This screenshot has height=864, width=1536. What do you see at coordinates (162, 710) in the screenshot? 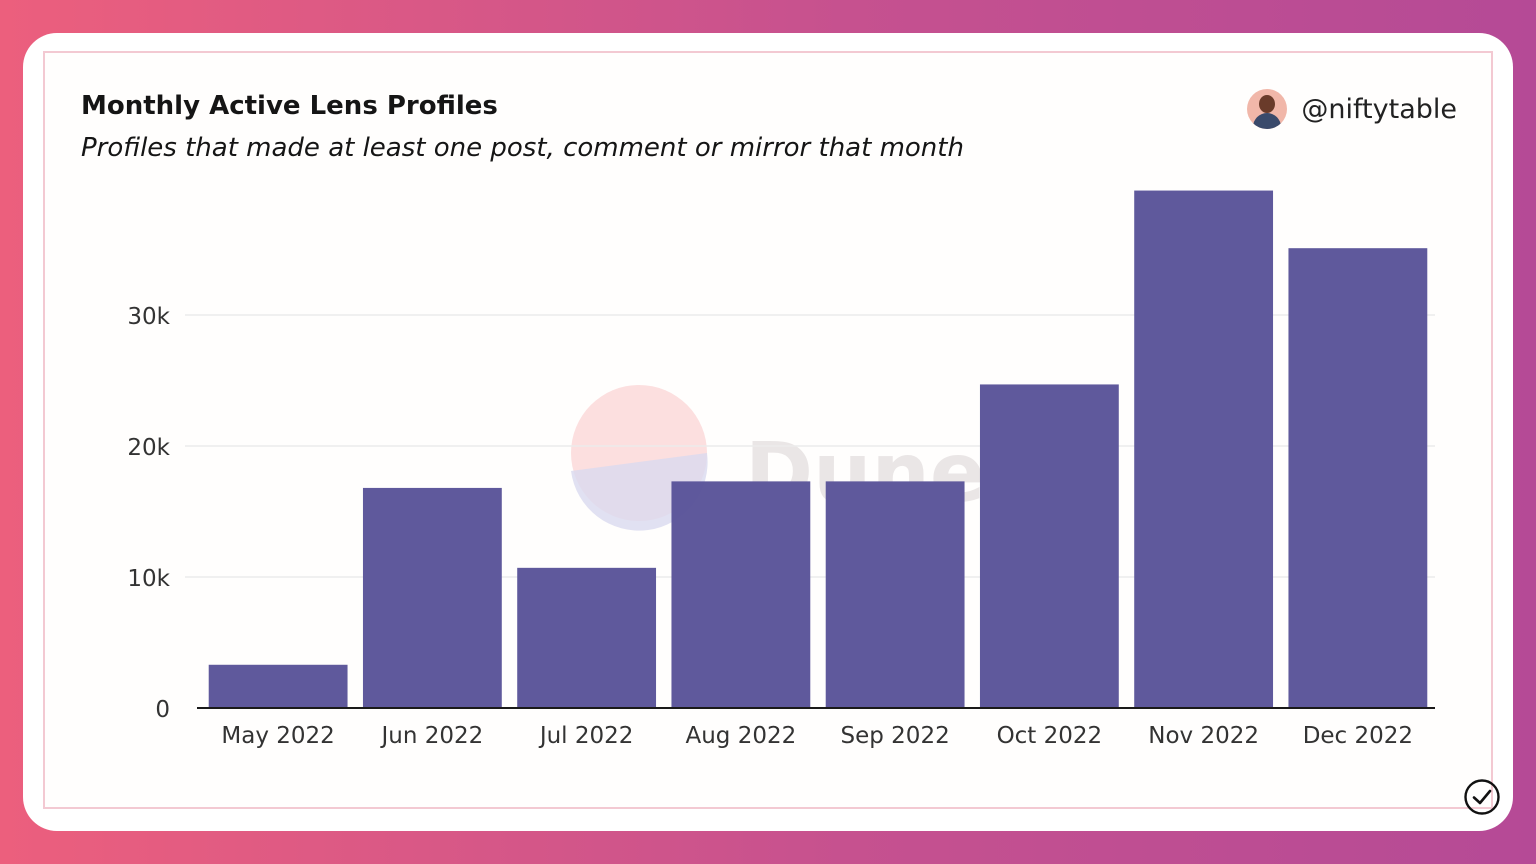
I see `y-tick-label: 0` at bounding box center [162, 710].